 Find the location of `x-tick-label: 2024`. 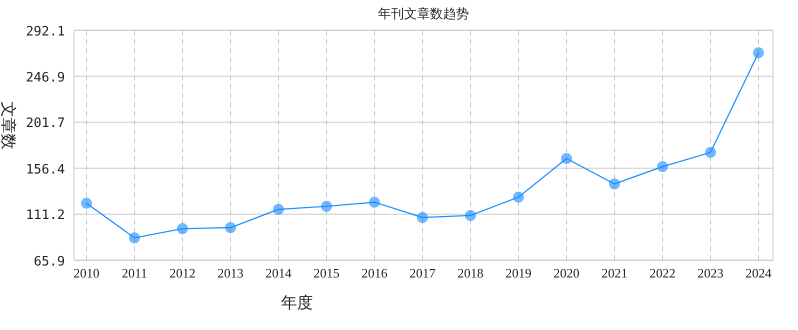

x-tick-label: 2024 is located at coordinates (759, 272).